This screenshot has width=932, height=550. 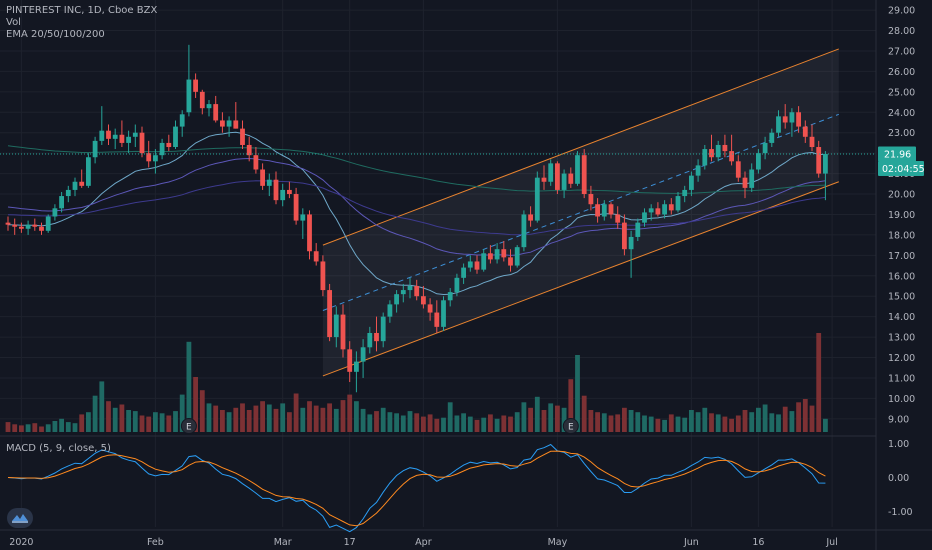 I want to click on time-tick-label: 2020, so click(x=21, y=542).